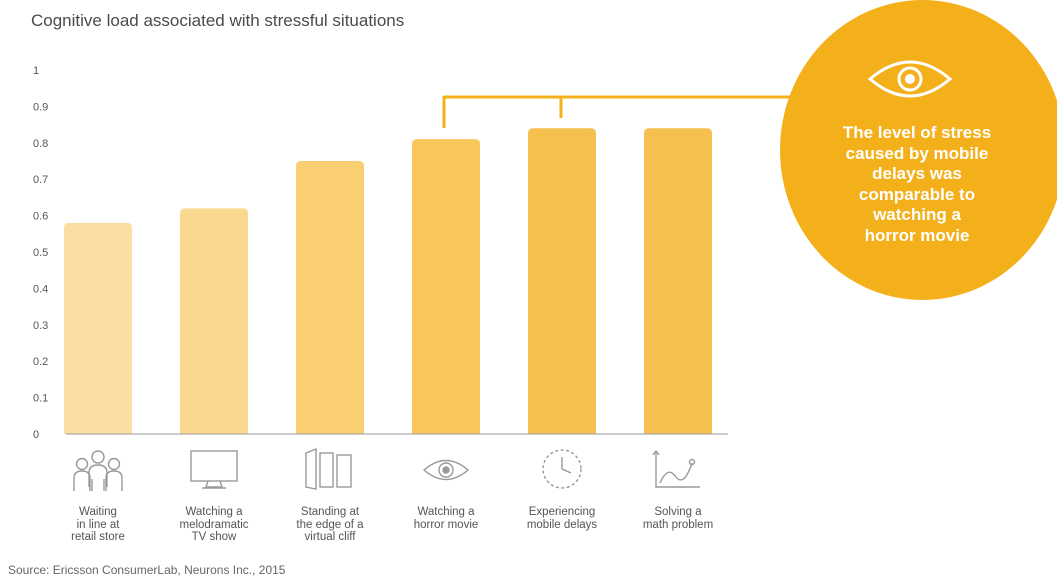  What do you see at coordinates (40, 180) in the screenshot?
I see `y-tick-label: 0.7` at bounding box center [40, 180].